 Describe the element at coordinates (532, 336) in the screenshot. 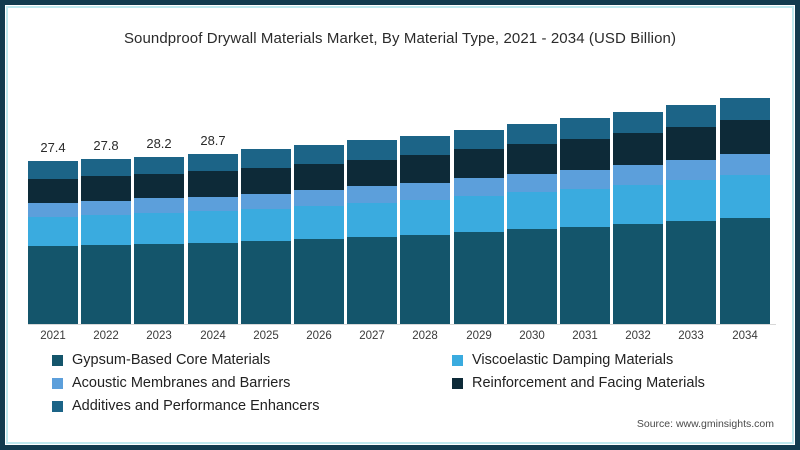

I see `x-axis-tick-2030: 2030` at that location.